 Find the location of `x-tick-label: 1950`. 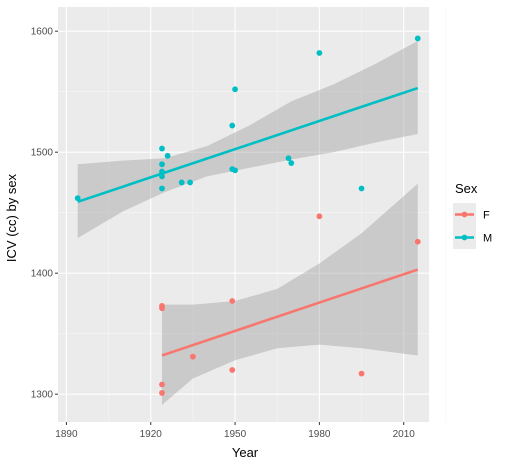

x-tick-label: 1950 is located at coordinates (235, 434).